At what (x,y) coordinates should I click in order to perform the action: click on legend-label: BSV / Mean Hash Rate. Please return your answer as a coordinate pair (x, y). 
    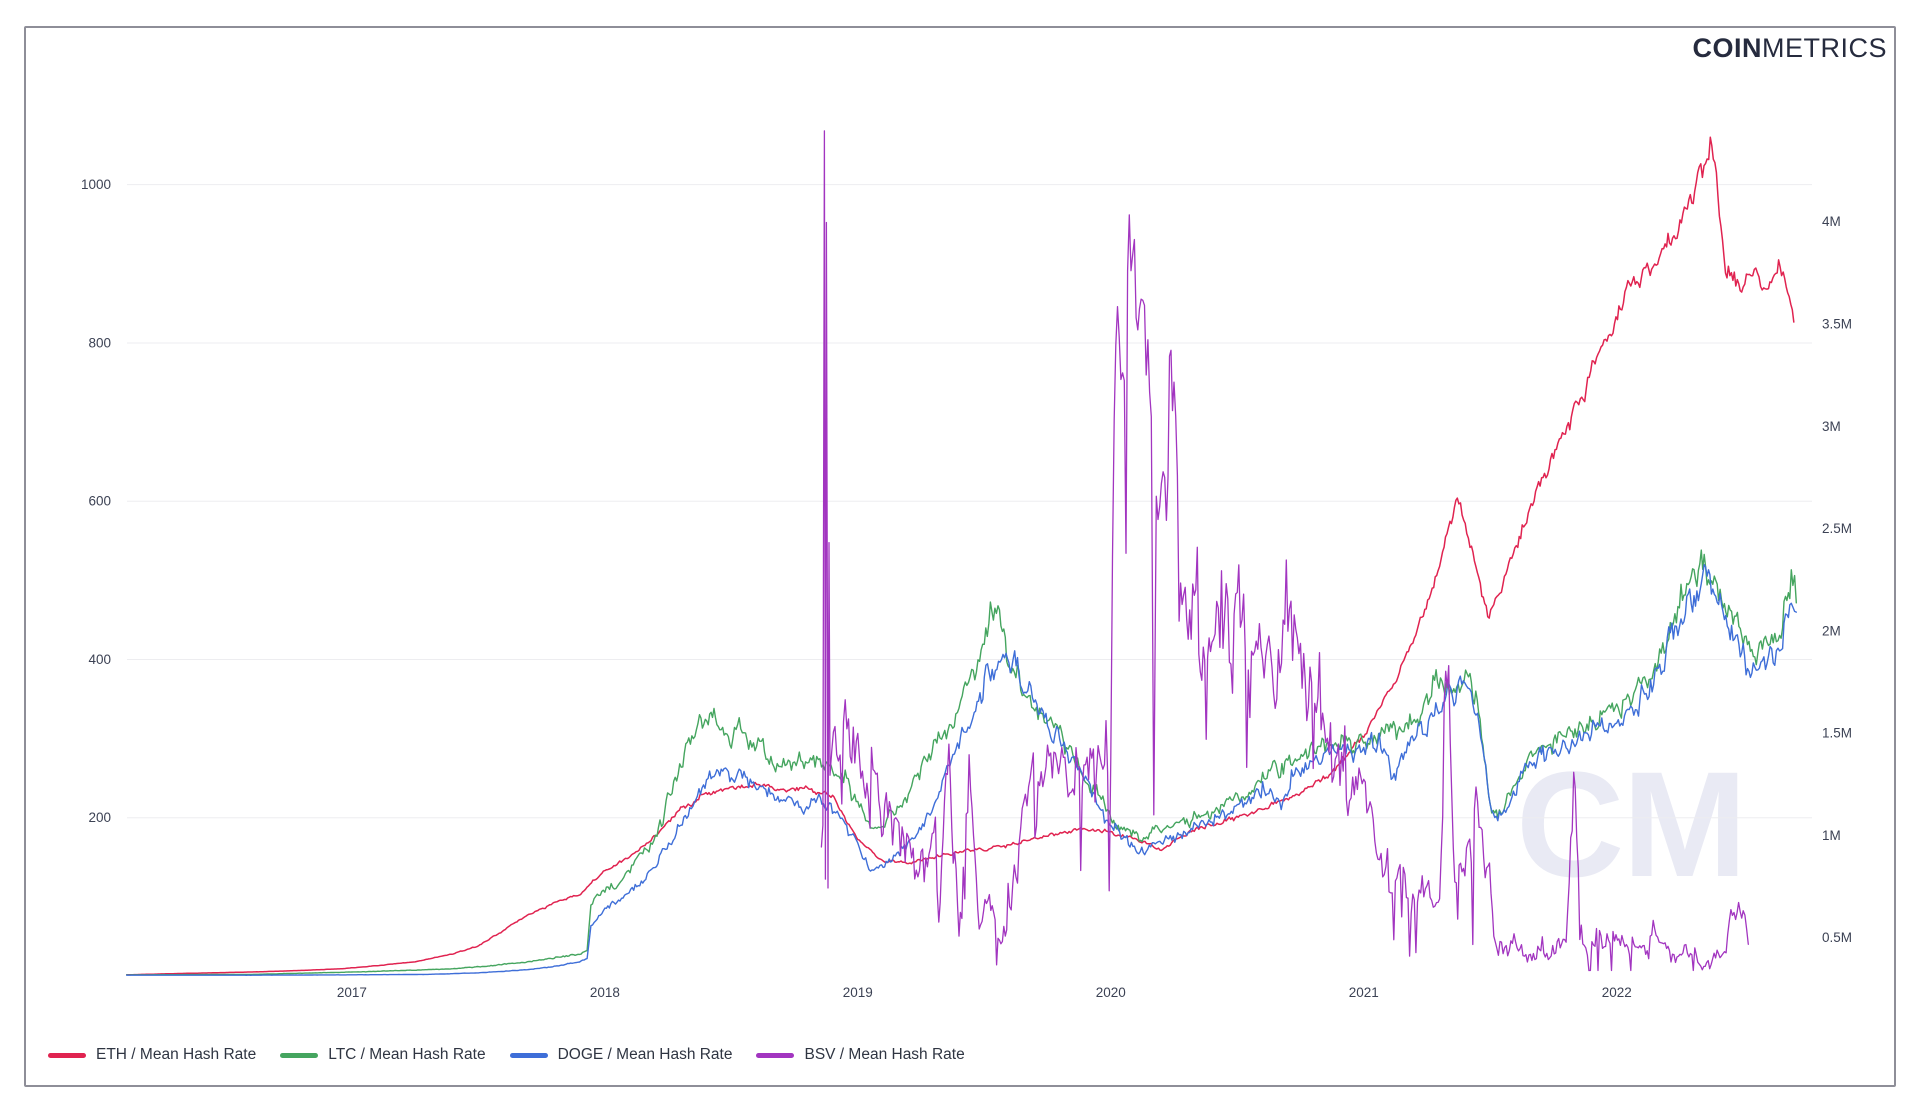
    Looking at the image, I should click on (884, 1054).